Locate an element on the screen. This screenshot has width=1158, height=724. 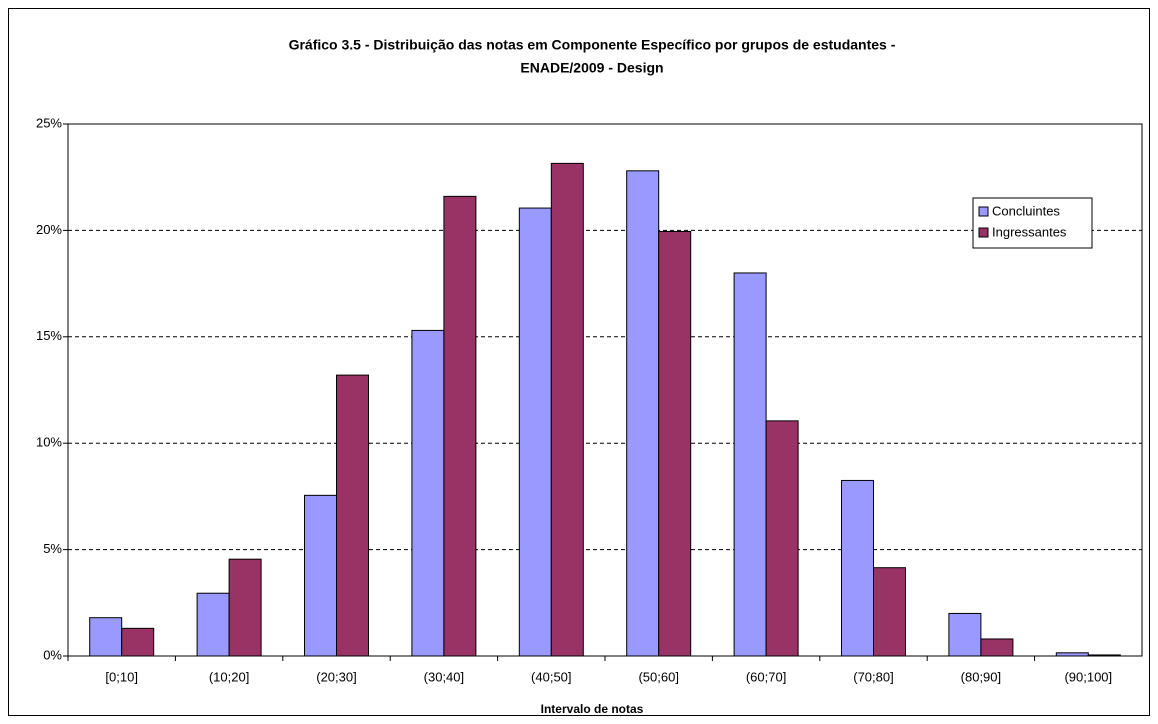
legend-label: Concluintes is located at coordinates (1026, 210).